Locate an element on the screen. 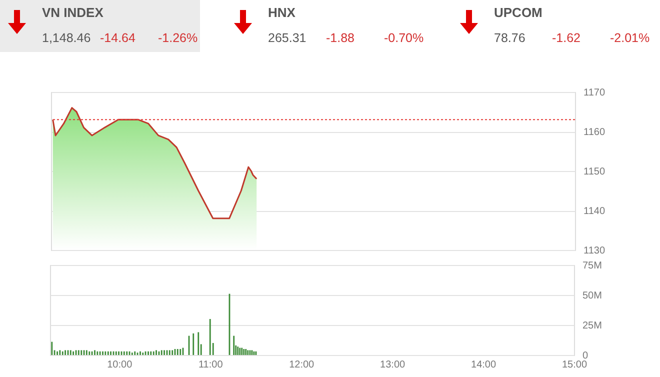 This screenshot has height=377, width=660. x-tick-label: 13:00 is located at coordinates (393, 365).